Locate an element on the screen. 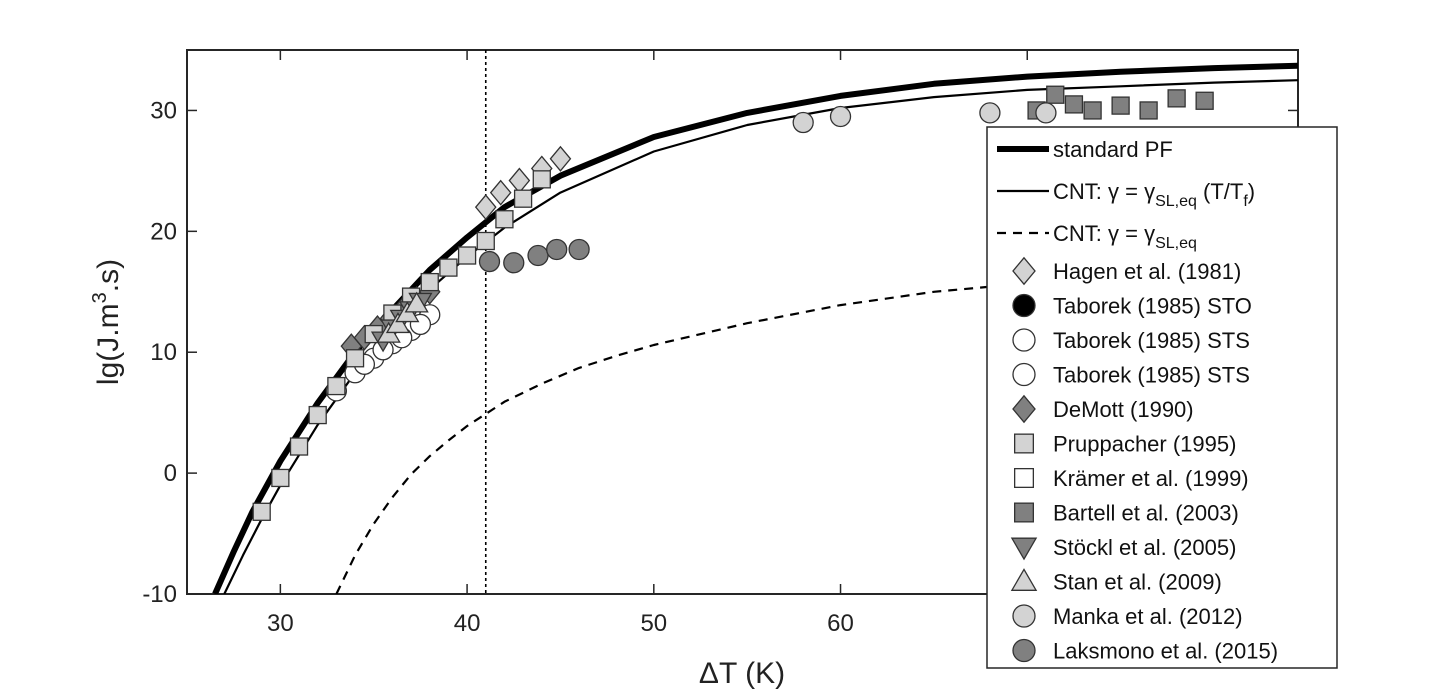  x-tick-label: 30 is located at coordinates (280, 623).